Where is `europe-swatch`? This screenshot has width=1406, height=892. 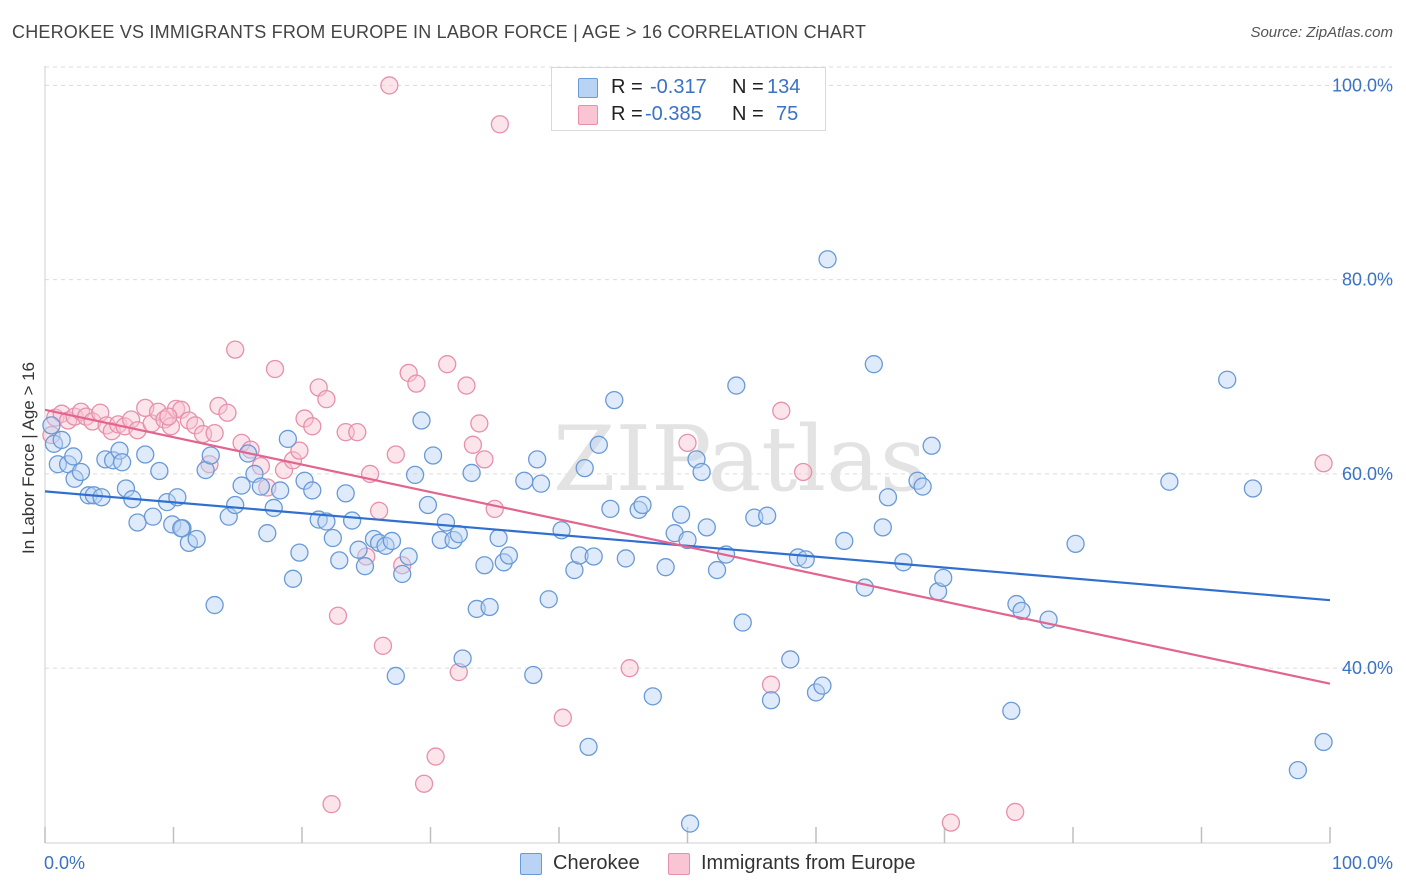
europe-swatch is located at coordinates (679, 864).